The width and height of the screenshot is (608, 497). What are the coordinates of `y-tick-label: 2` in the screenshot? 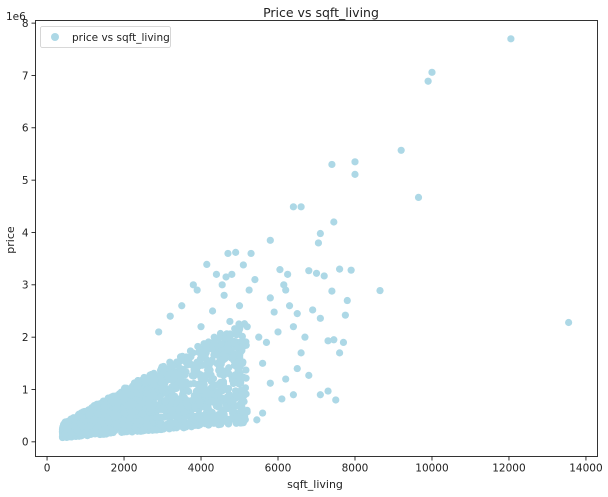 It's located at (25, 338).